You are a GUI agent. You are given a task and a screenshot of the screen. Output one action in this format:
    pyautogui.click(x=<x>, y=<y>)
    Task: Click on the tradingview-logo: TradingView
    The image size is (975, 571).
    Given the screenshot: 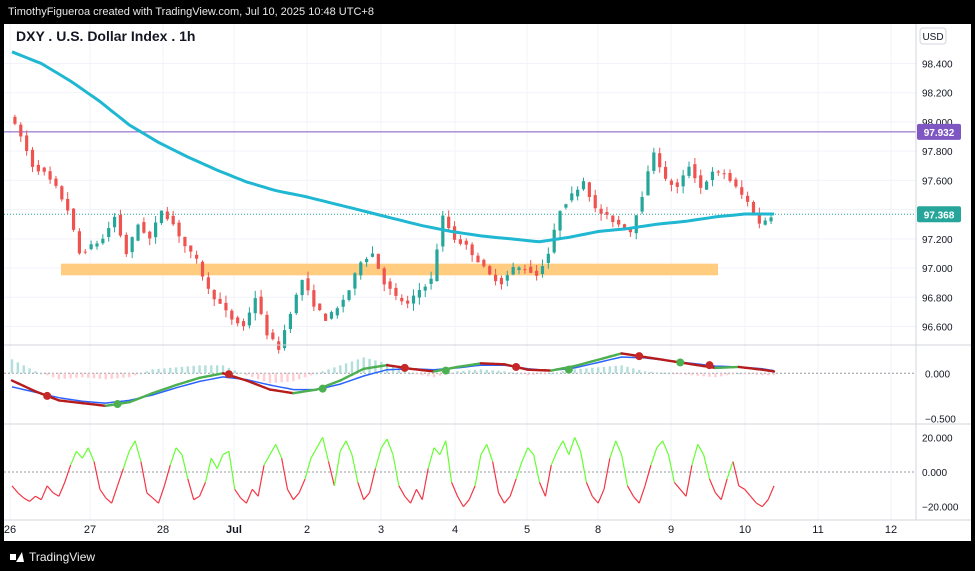 What is the action you would take?
    pyautogui.click(x=52, y=557)
    